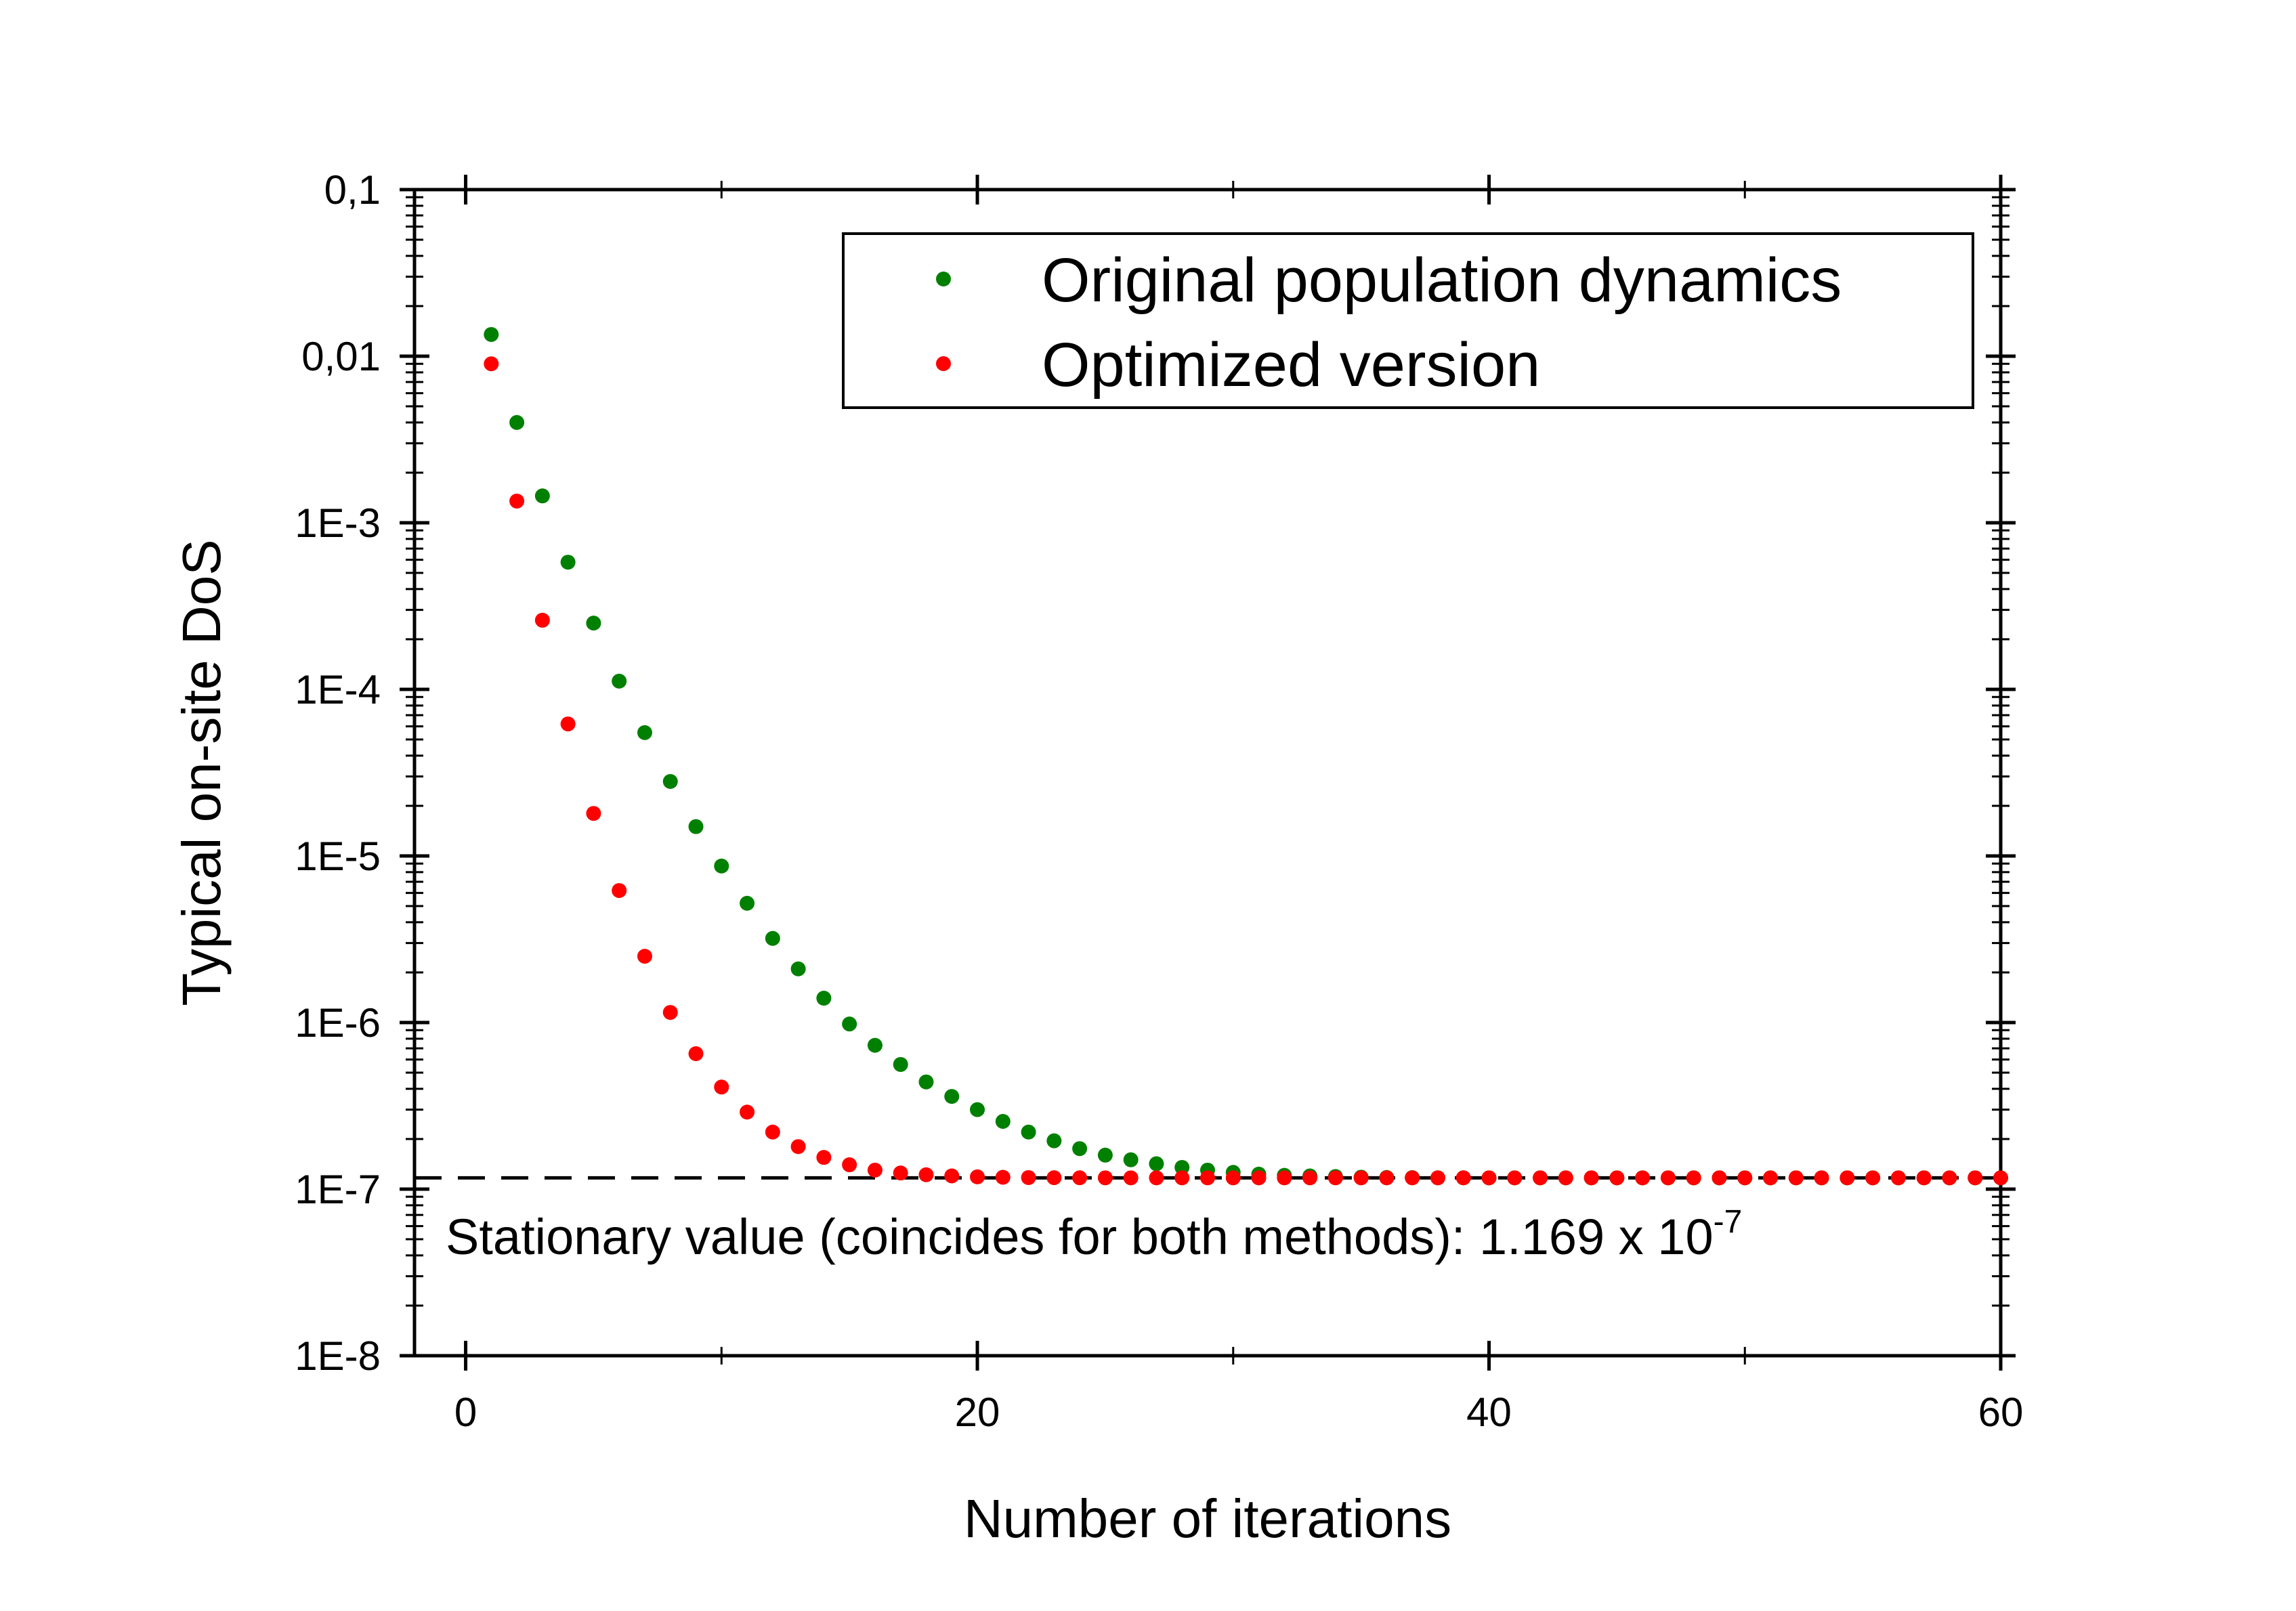  I want to click on y-tick-label: 1E-4, so click(338, 689).